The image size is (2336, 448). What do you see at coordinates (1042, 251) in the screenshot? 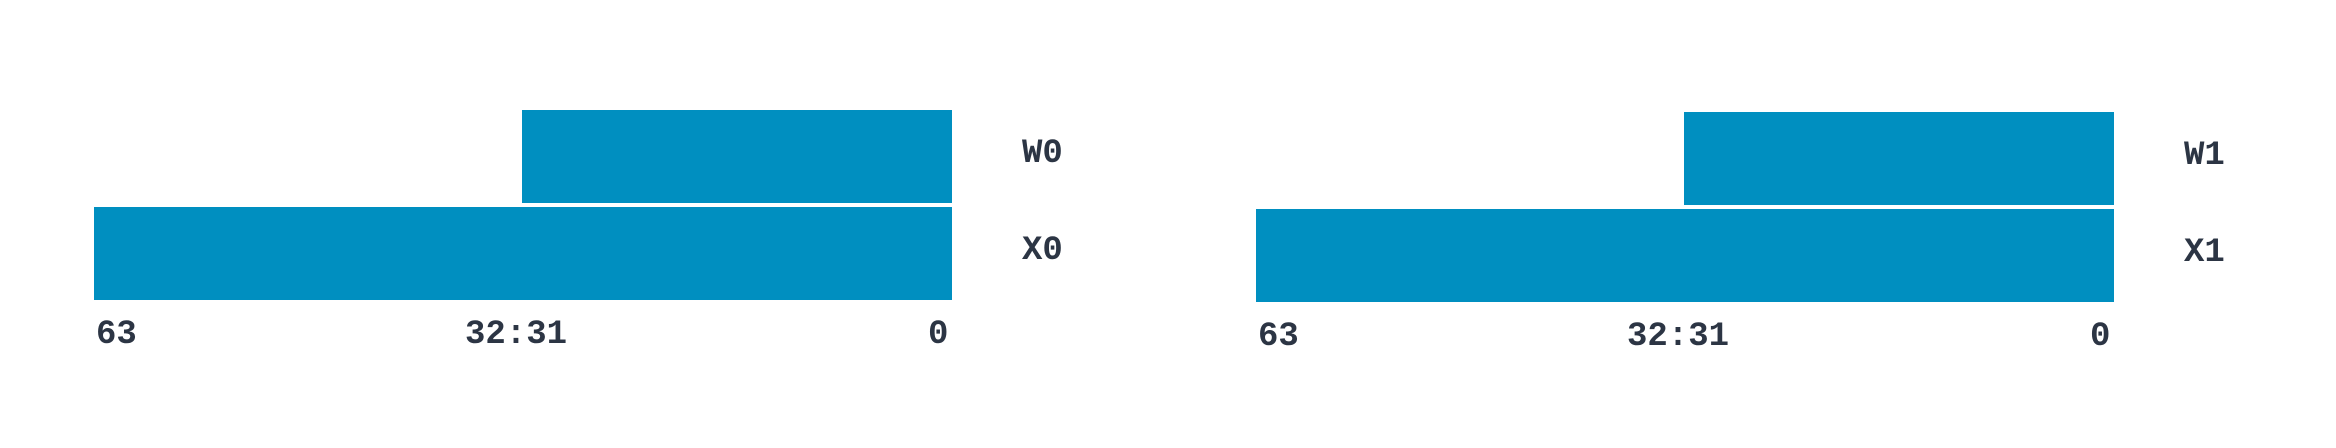
I see `x0-register-label: X0` at bounding box center [1042, 251].